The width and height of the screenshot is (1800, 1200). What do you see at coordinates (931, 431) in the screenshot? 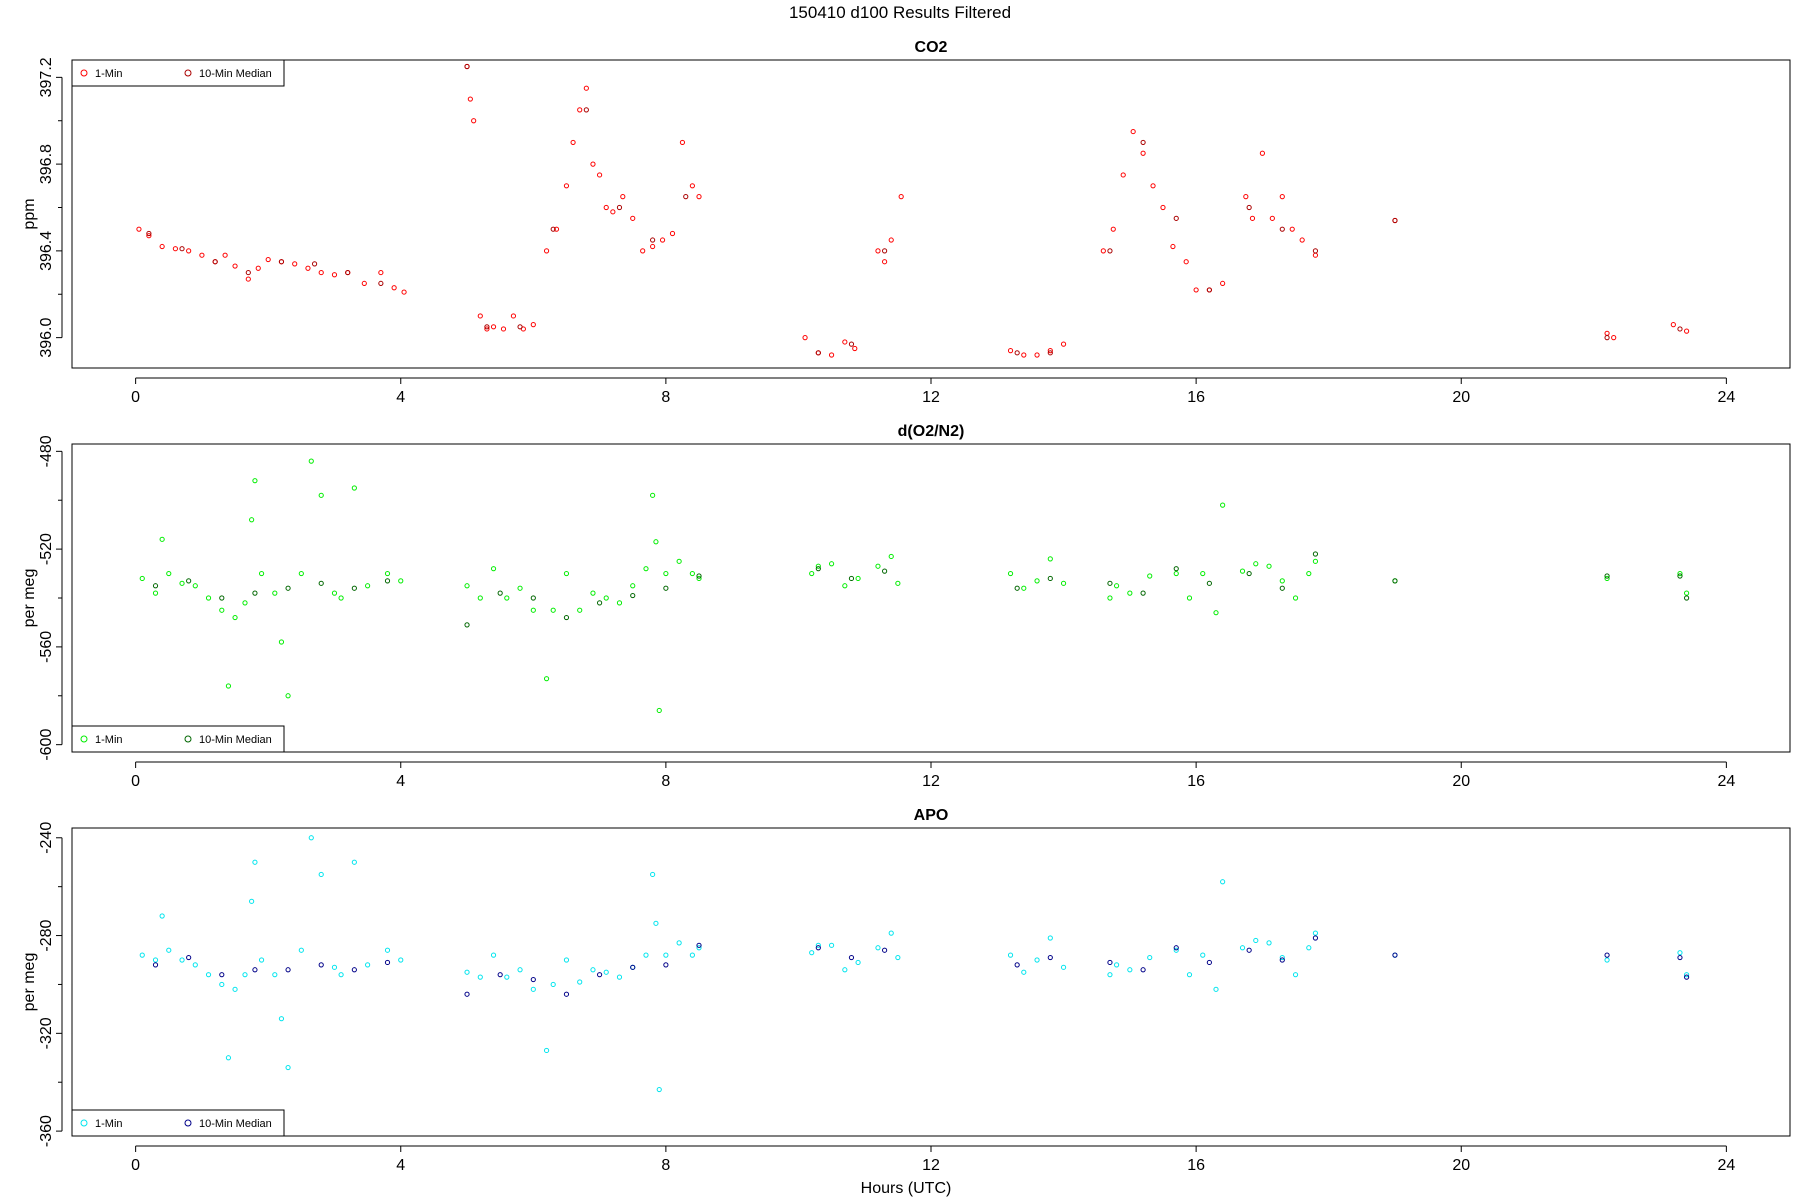
I see `panel-title: d(O2/N2)` at bounding box center [931, 431].